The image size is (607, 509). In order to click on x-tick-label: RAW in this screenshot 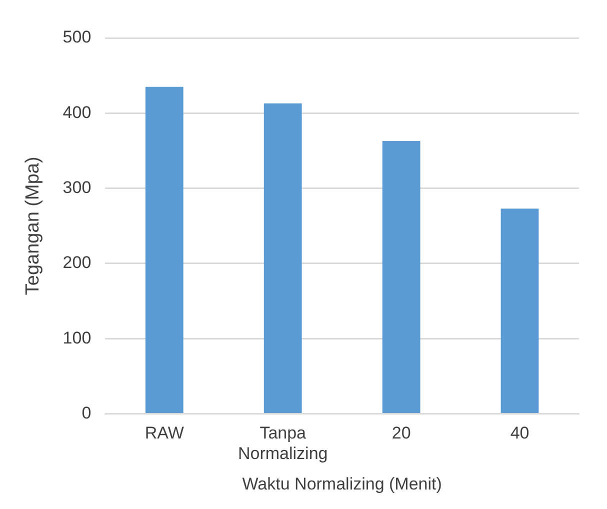, I will do `click(164, 433)`.